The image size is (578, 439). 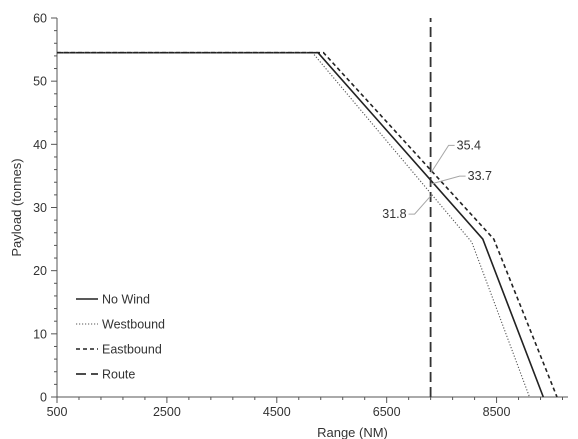 What do you see at coordinates (118, 375) in the screenshot?
I see `legend-label: Route` at bounding box center [118, 375].